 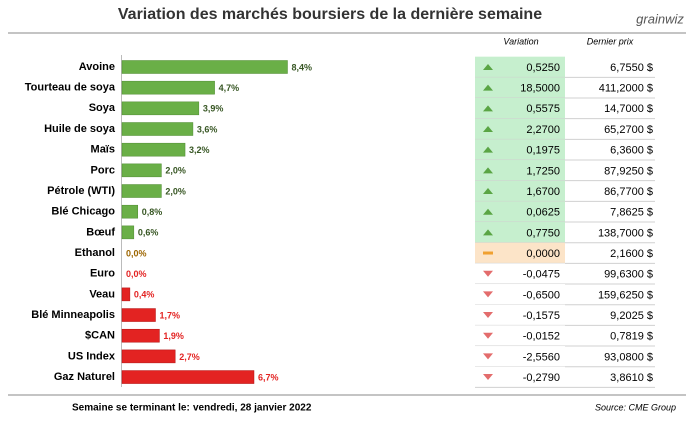 I want to click on variation-value: 0,1975, so click(x=543, y=151).